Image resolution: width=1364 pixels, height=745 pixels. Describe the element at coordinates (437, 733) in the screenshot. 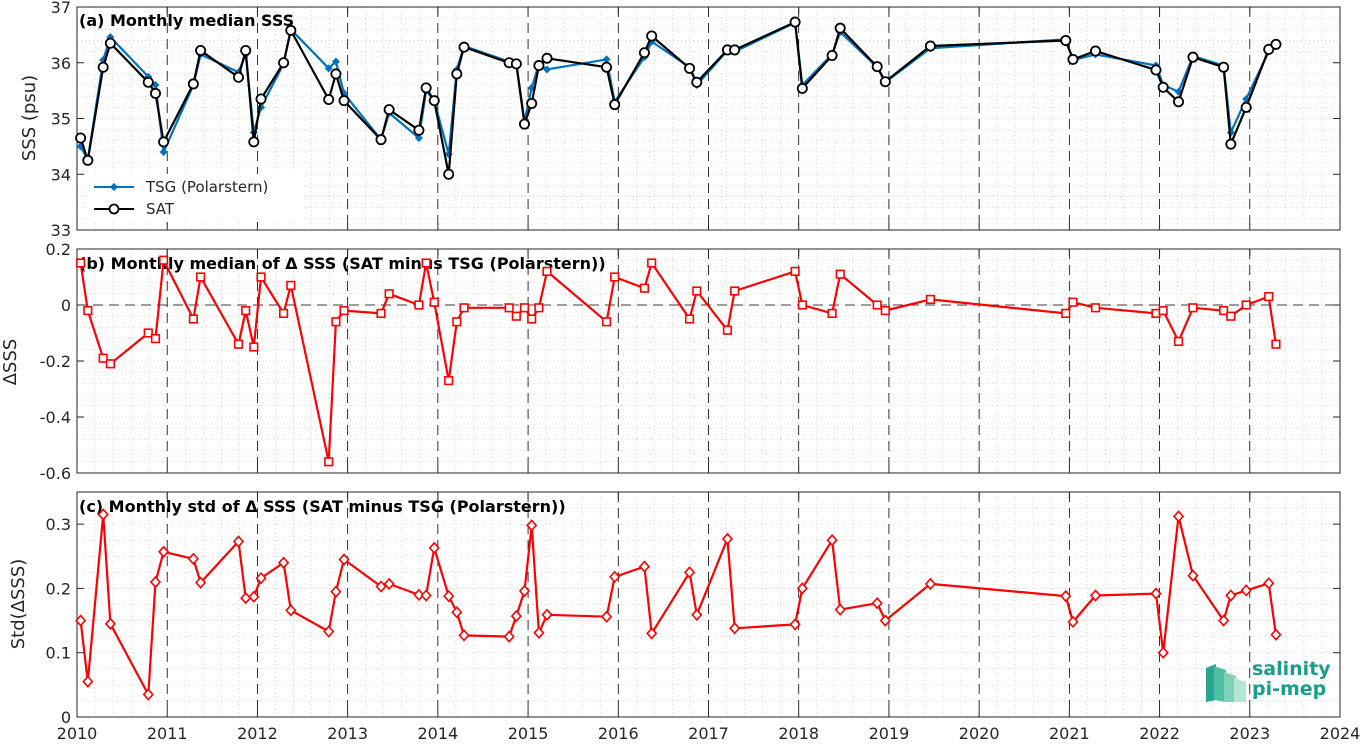

I see `x-tick-label: 2014` at that location.